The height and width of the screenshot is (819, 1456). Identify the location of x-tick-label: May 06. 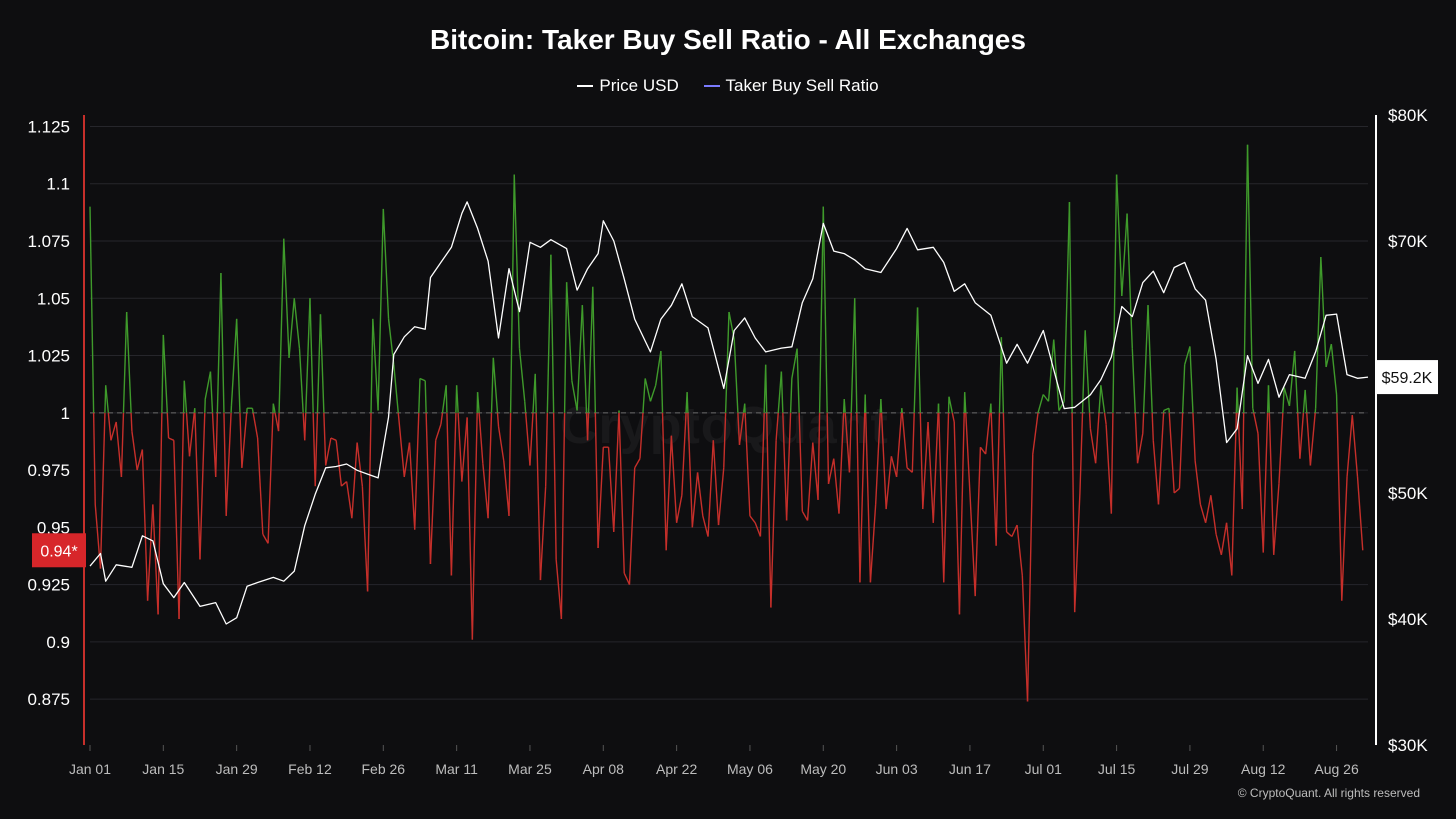
(750, 769).